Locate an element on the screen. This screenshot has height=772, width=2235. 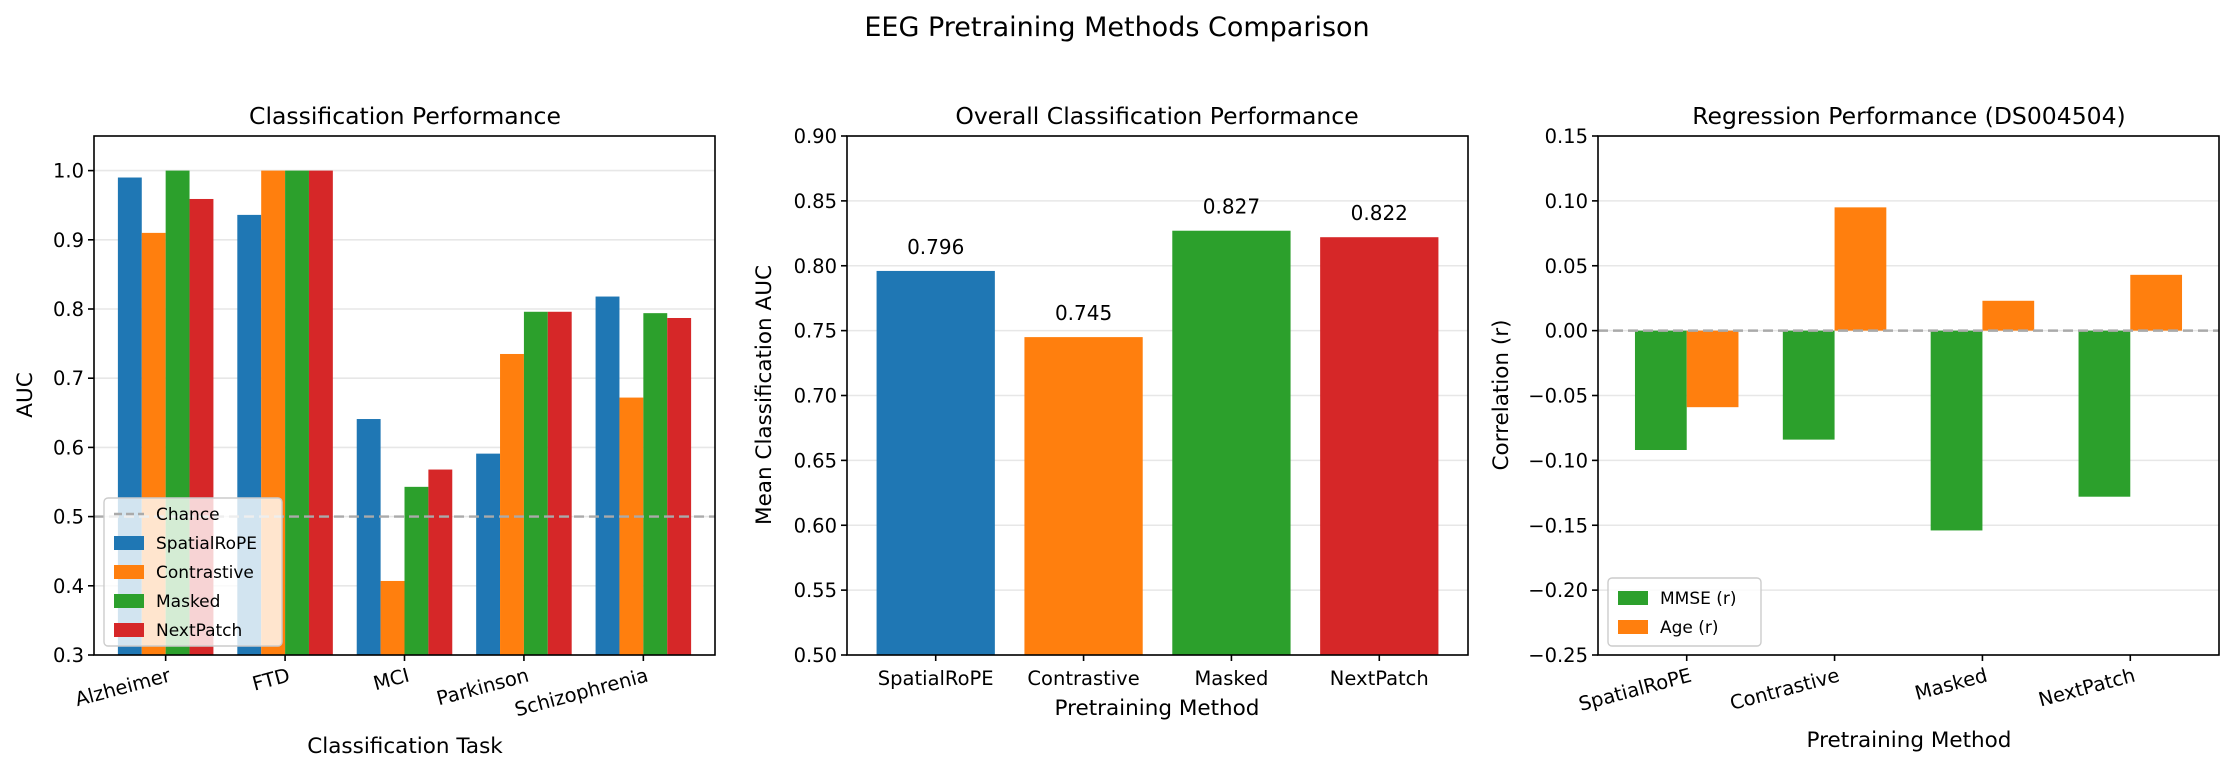
p2-data-label-masked: 0.827 is located at coordinates (1231, 207).